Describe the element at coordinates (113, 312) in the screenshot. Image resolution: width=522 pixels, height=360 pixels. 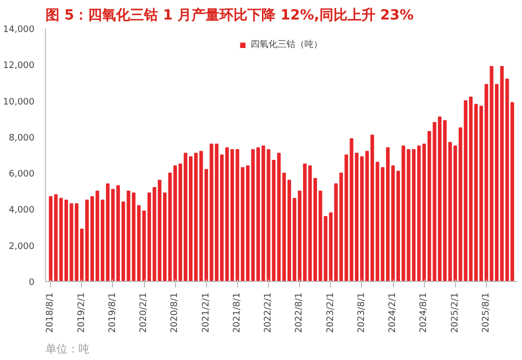
I see `x-tick-label: 2019/8/1` at that location.